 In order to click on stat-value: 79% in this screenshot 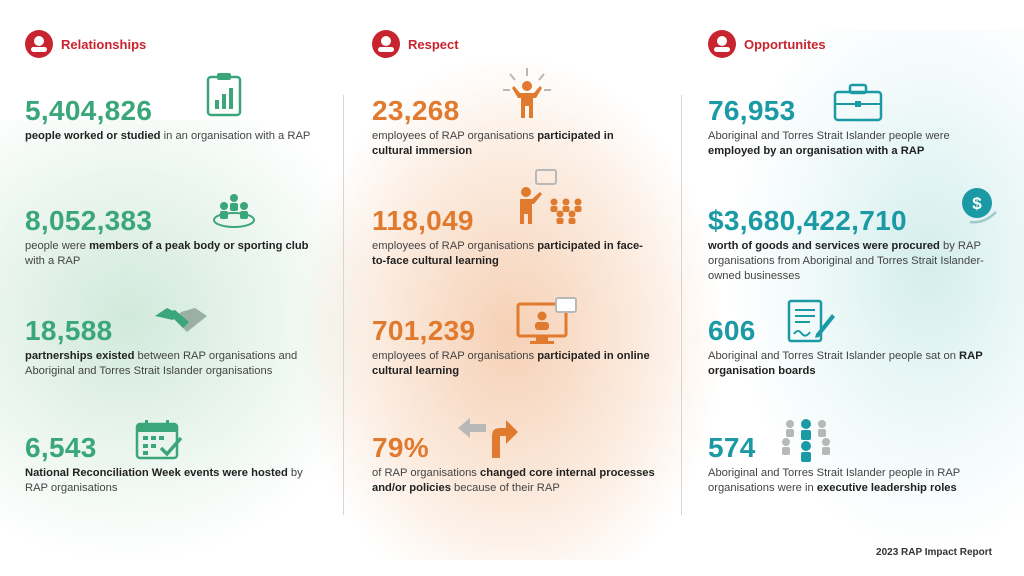, I will do `click(400, 447)`.